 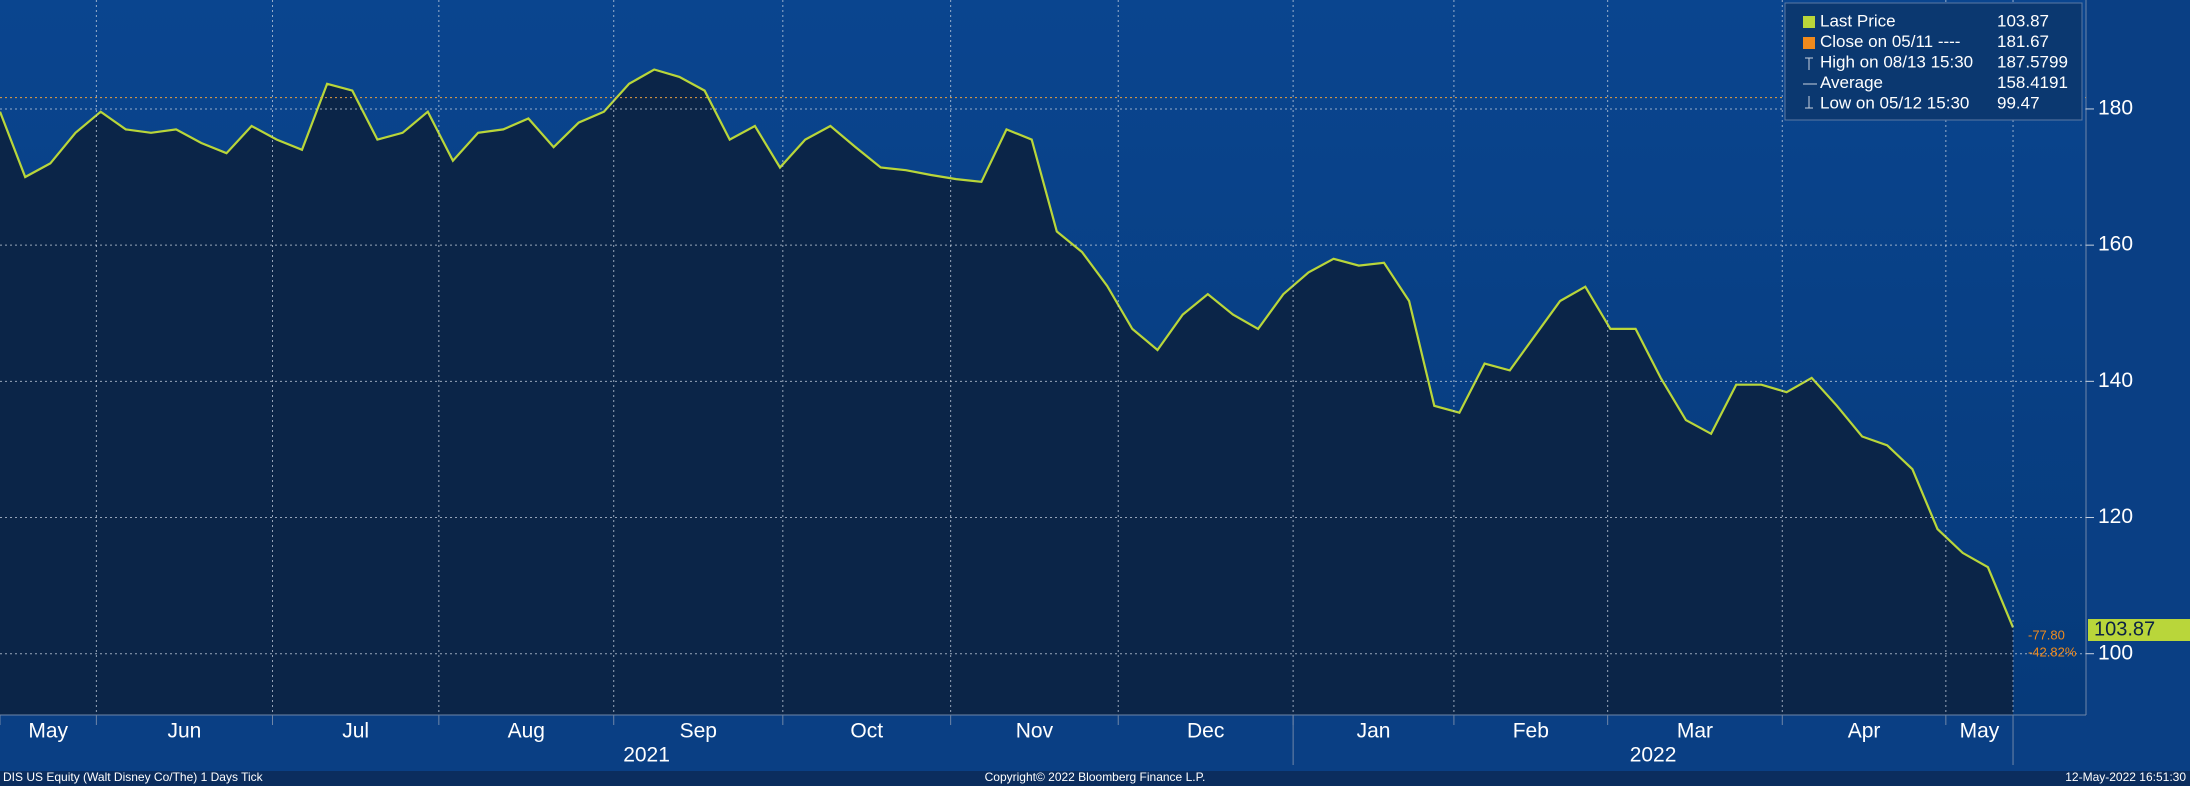 I want to click on legend-value: 103.87, so click(x=2023, y=20).